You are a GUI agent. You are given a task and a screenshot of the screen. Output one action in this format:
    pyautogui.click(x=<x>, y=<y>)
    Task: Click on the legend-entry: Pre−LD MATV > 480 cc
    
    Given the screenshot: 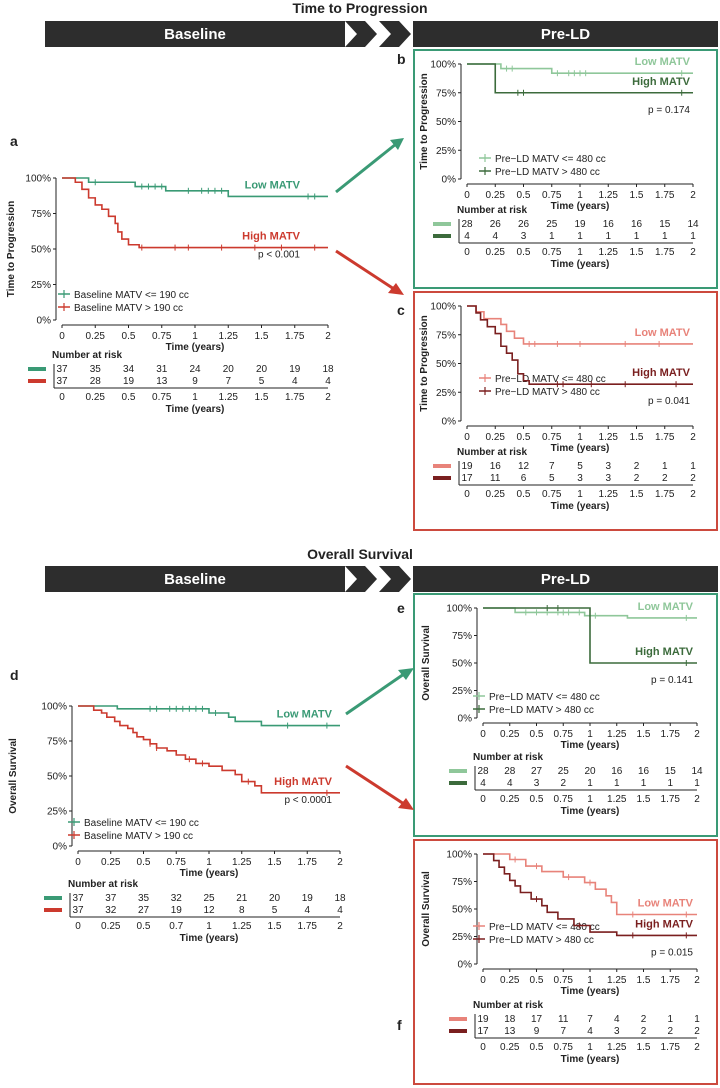 What is the action you would take?
    pyautogui.click(x=541, y=940)
    